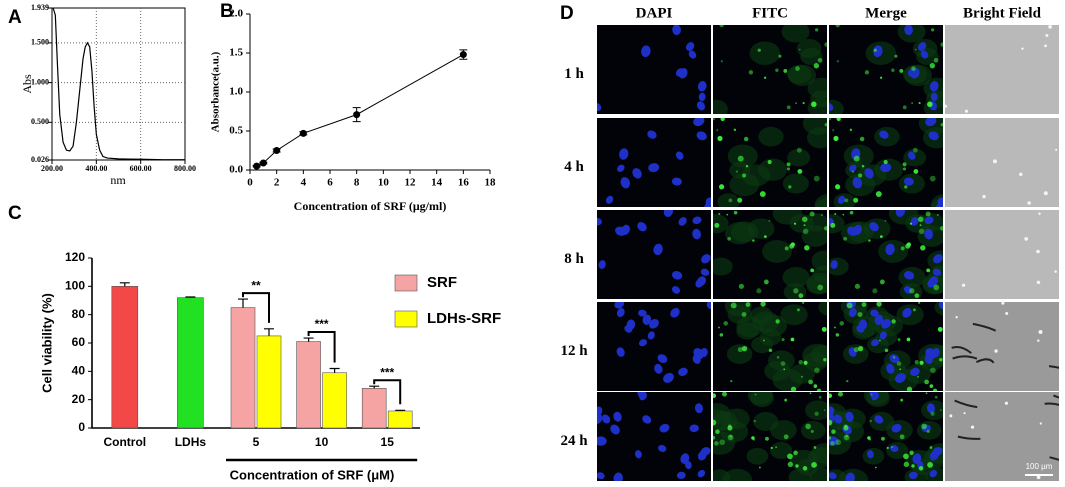 Image resolution: width=1065 pixels, height=487 pixels. Describe the element at coordinates (75, 286) in the screenshot. I see `y-tick-label: 100` at that location.